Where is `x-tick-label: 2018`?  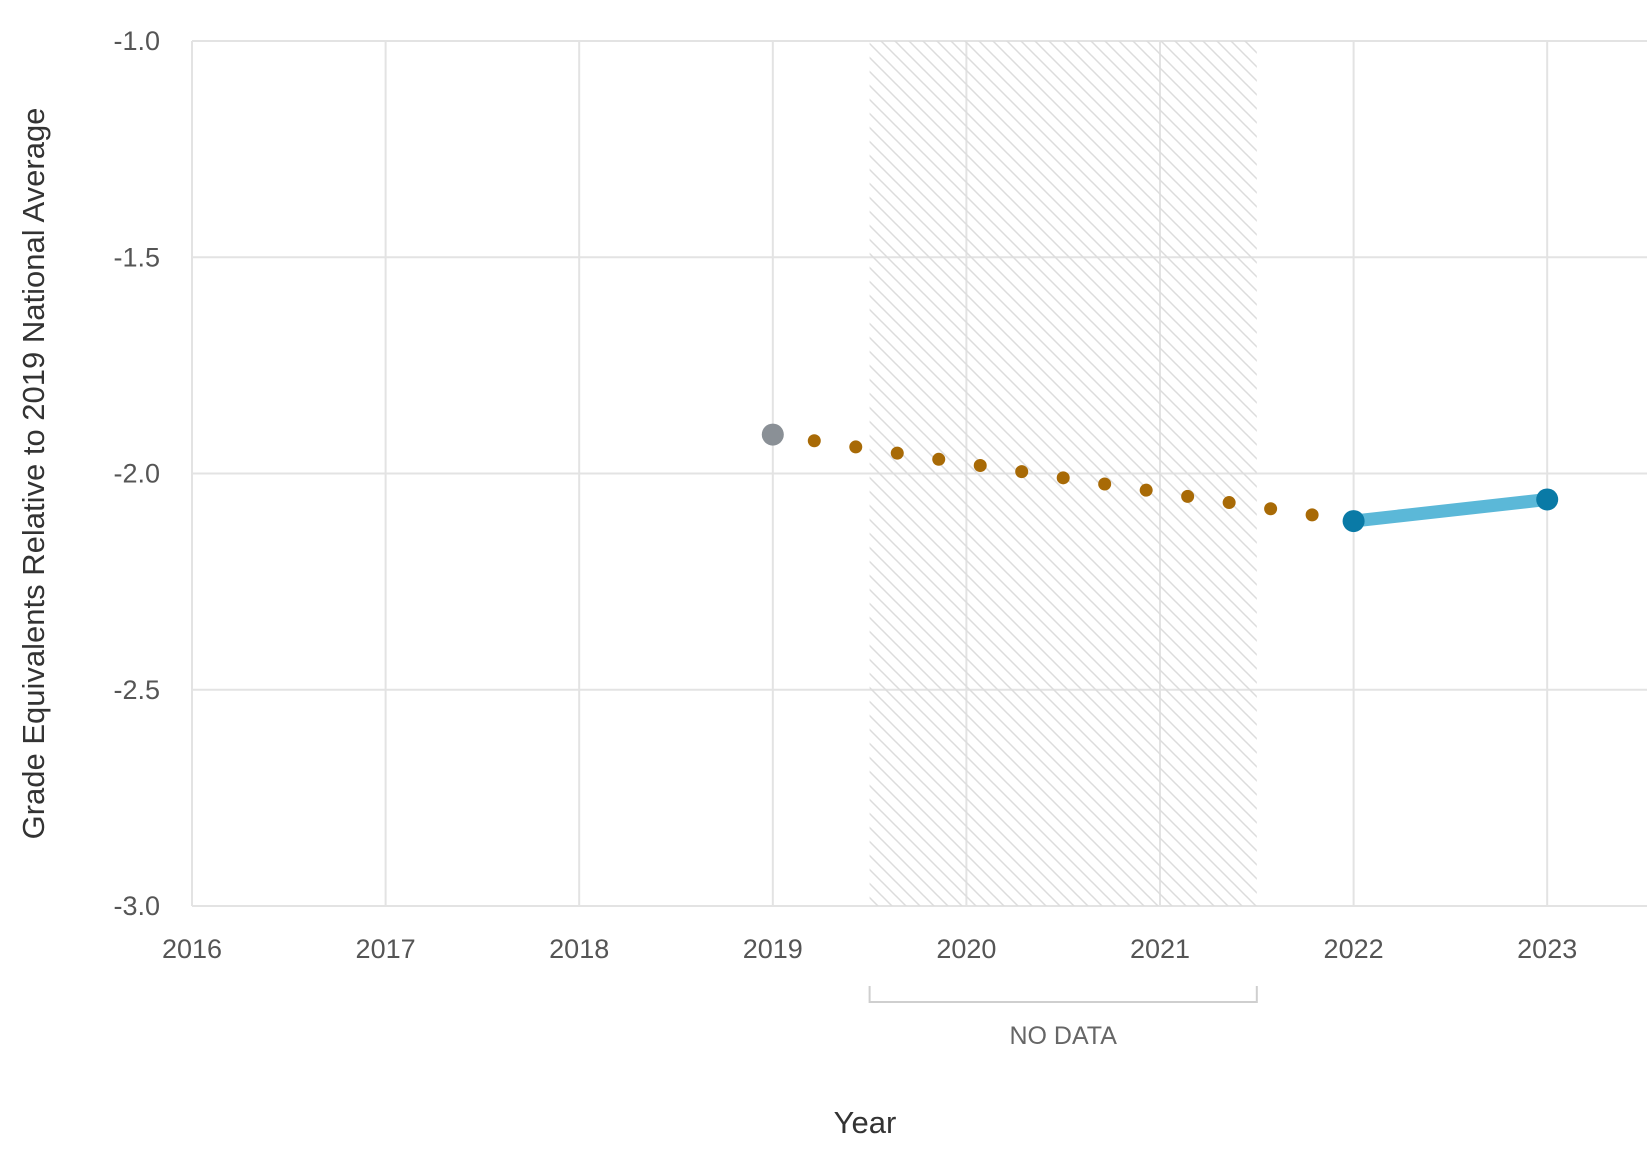 x-tick-label: 2018 is located at coordinates (579, 949).